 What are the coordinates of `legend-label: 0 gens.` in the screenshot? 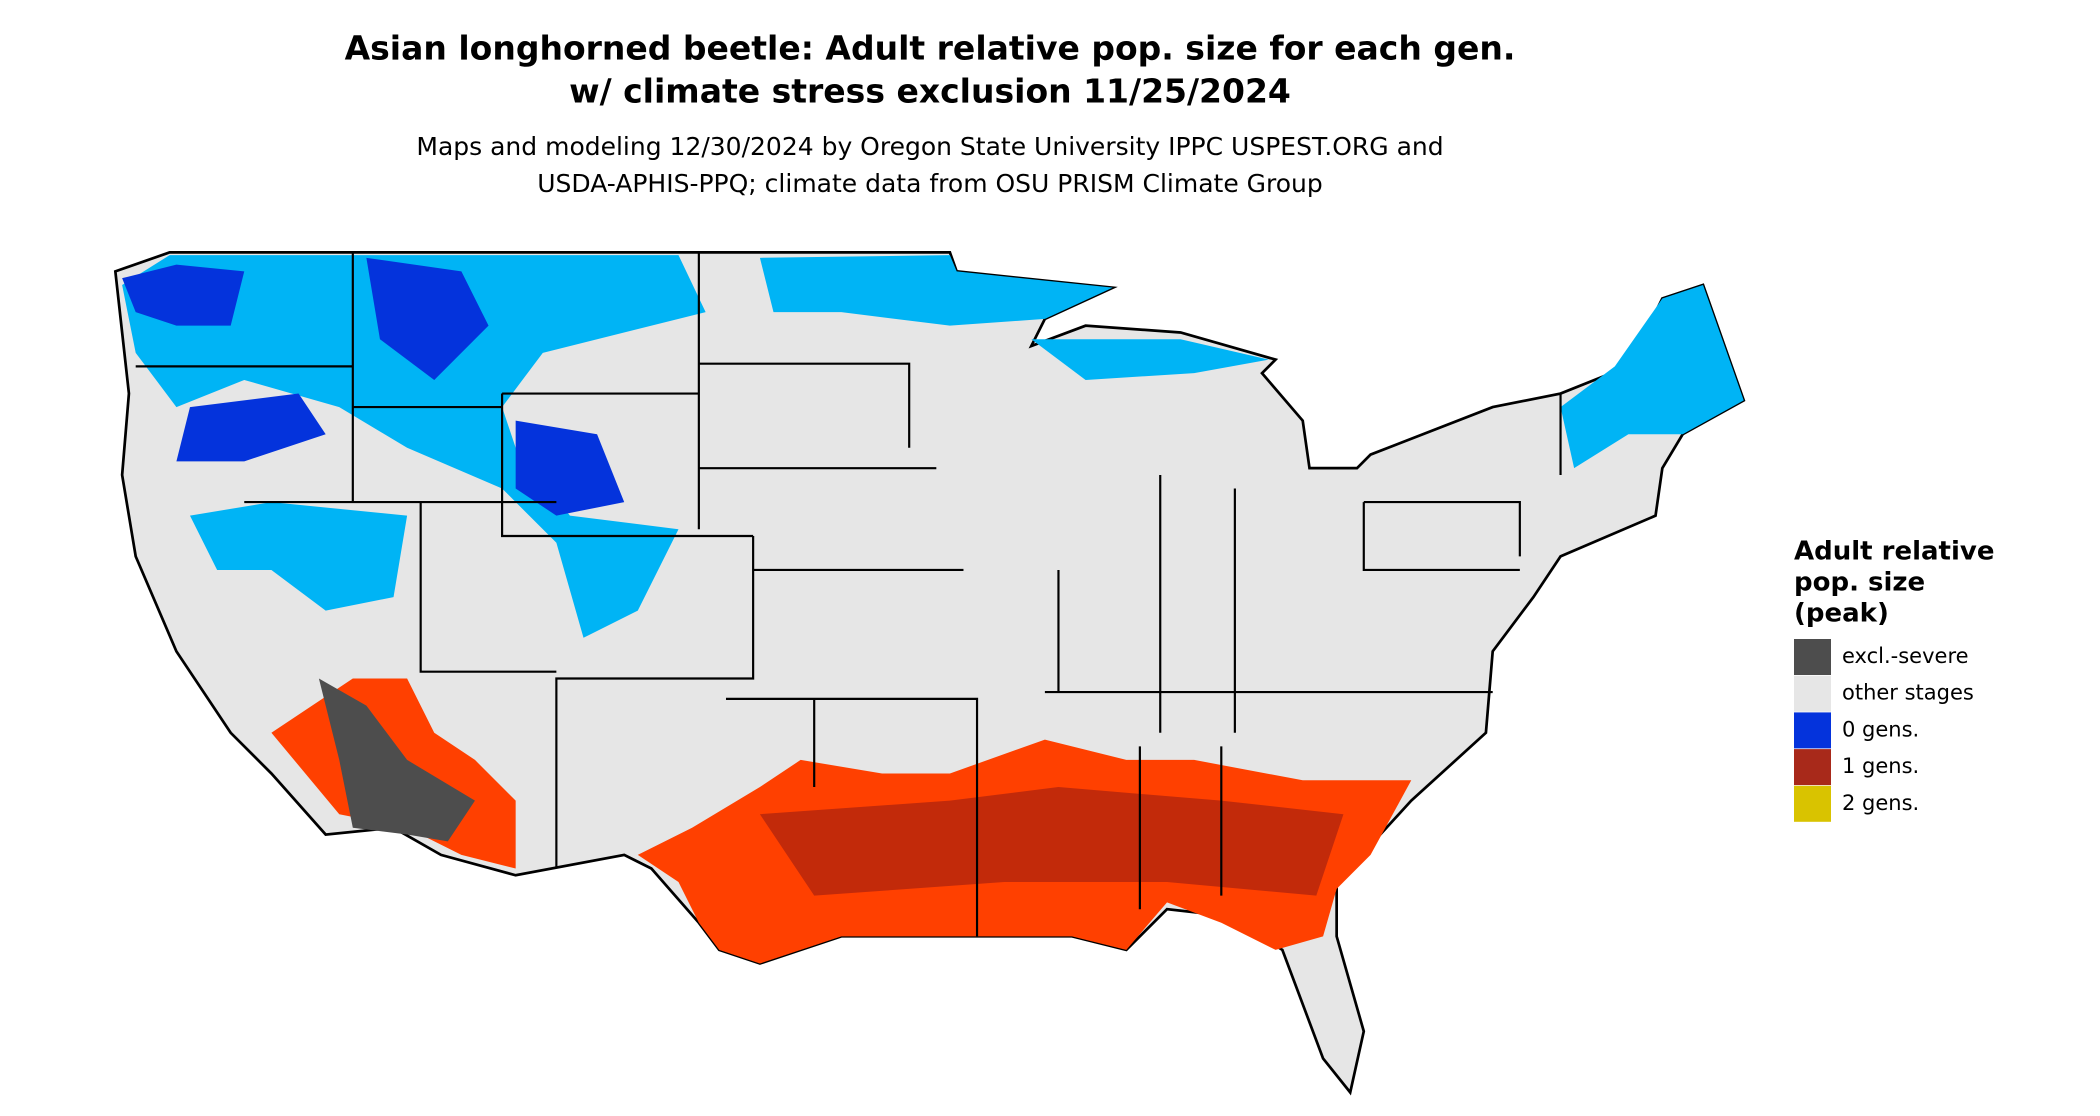 It's located at (1880, 729).